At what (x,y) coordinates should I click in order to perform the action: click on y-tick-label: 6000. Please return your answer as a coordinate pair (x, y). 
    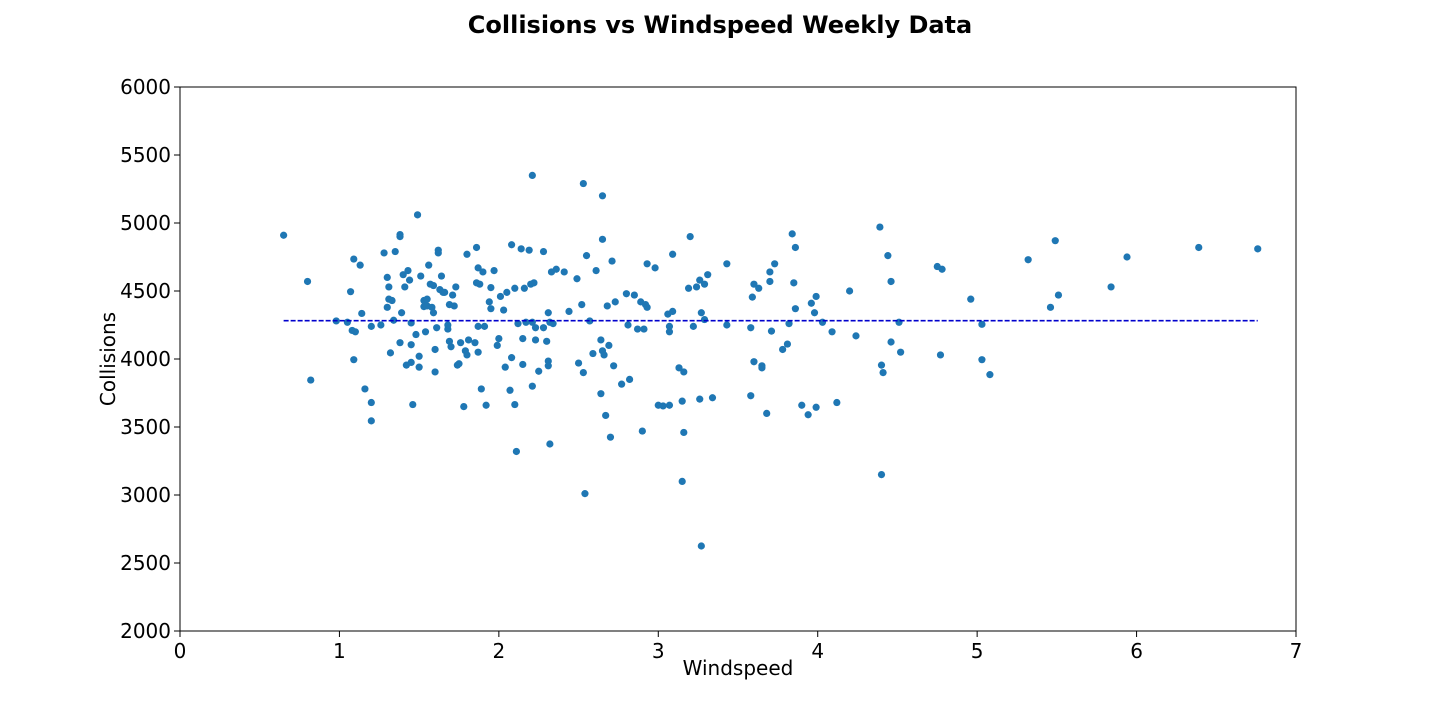
    Looking at the image, I should click on (145, 87).